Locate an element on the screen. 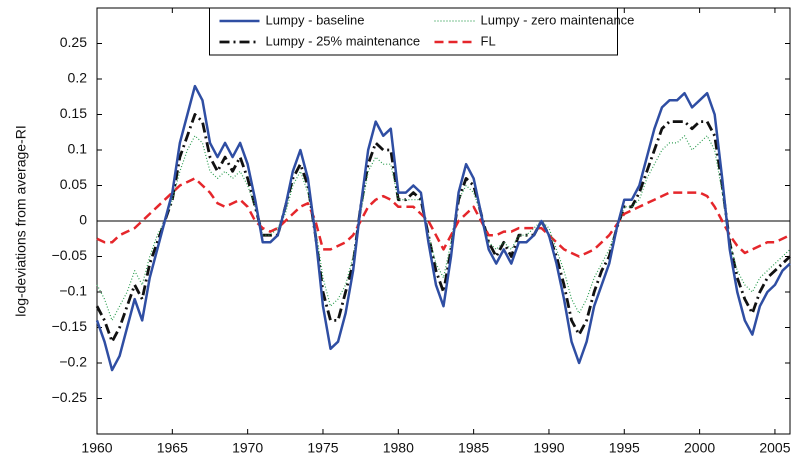  x-tick-label: 1965 is located at coordinates (172, 448).